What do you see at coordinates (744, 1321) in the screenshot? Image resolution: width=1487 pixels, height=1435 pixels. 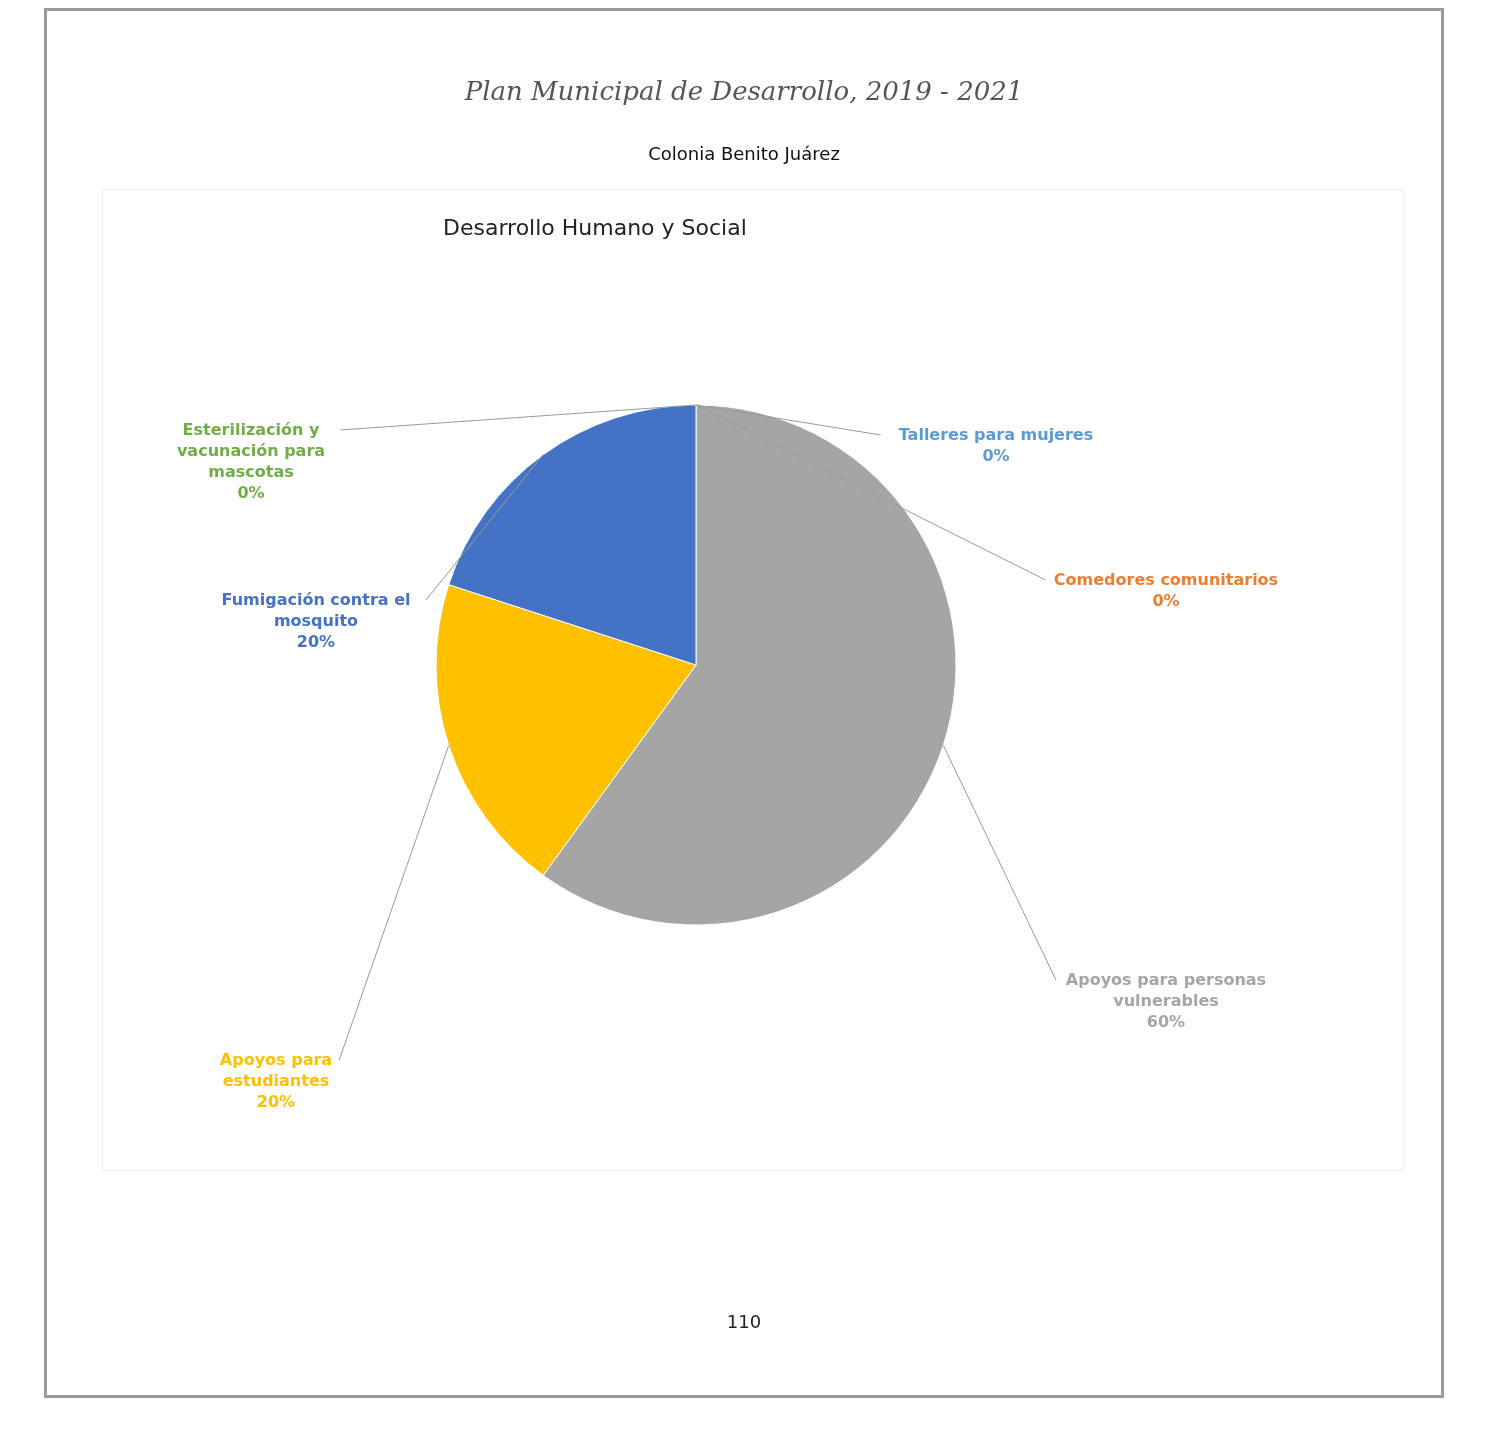 I see `text: 110` at bounding box center [744, 1321].